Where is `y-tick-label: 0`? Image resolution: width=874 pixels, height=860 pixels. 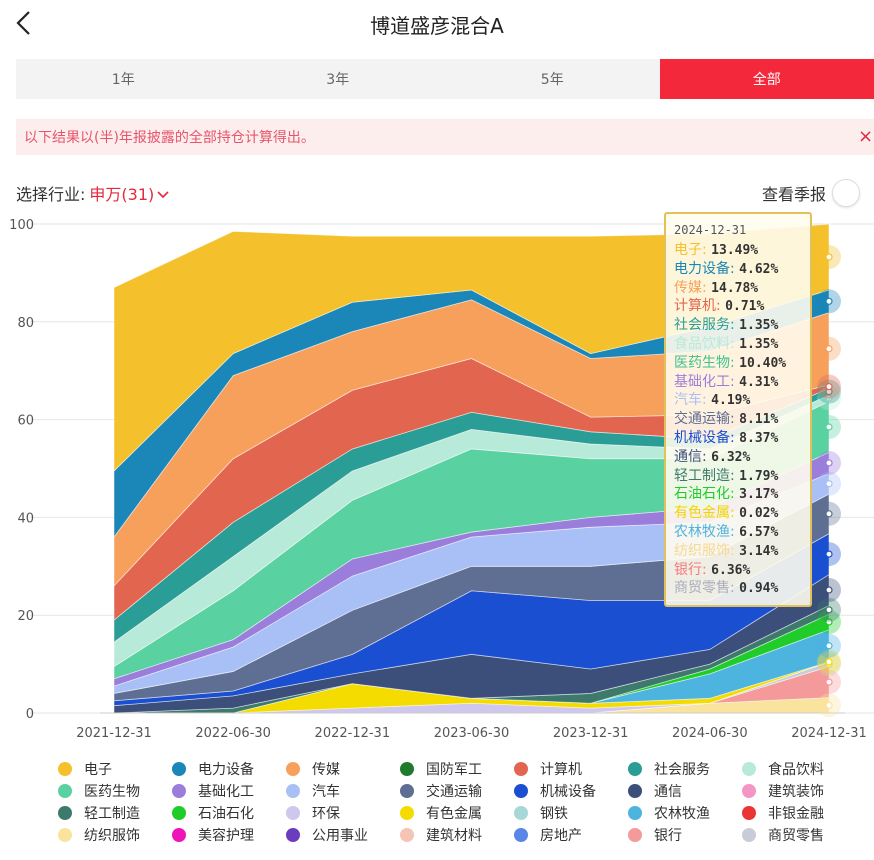 y-tick-label: 0 is located at coordinates (30, 714).